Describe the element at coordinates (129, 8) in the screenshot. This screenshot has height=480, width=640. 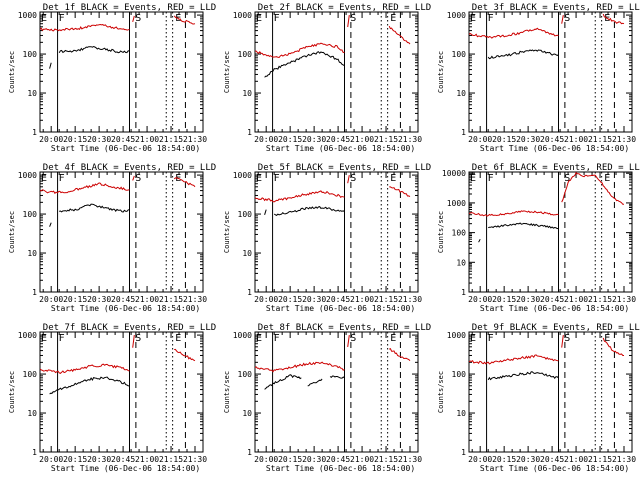
I see `chart-title: Det 1f BLACK = Events, RED = LLD` at that location.